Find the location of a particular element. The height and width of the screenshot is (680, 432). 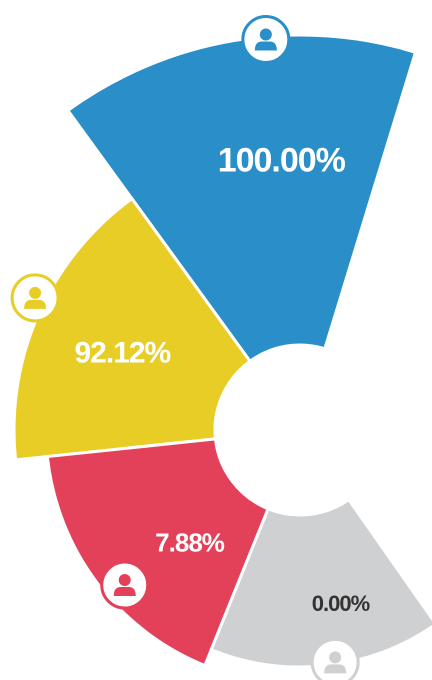

value-label: 92.12% is located at coordinates (122, 353).